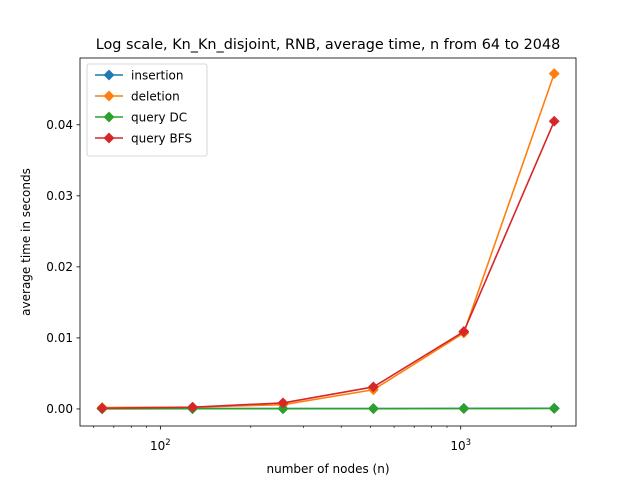 The width and height of the screenshot is (640, 484). I want to click on legend: insertion deletion query DC query BFS, so click(147, 110).